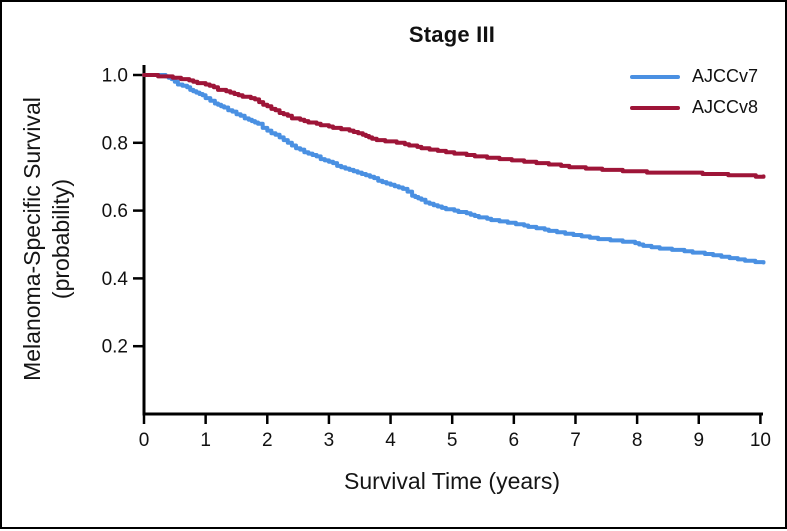 The image size is (787, 531). I want to click on x-tick-label: 3, so click(329, 440).